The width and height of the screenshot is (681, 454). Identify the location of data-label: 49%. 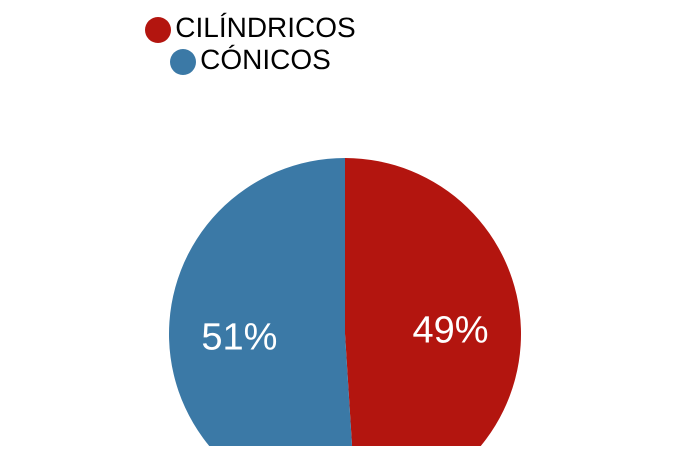
(450, 331).